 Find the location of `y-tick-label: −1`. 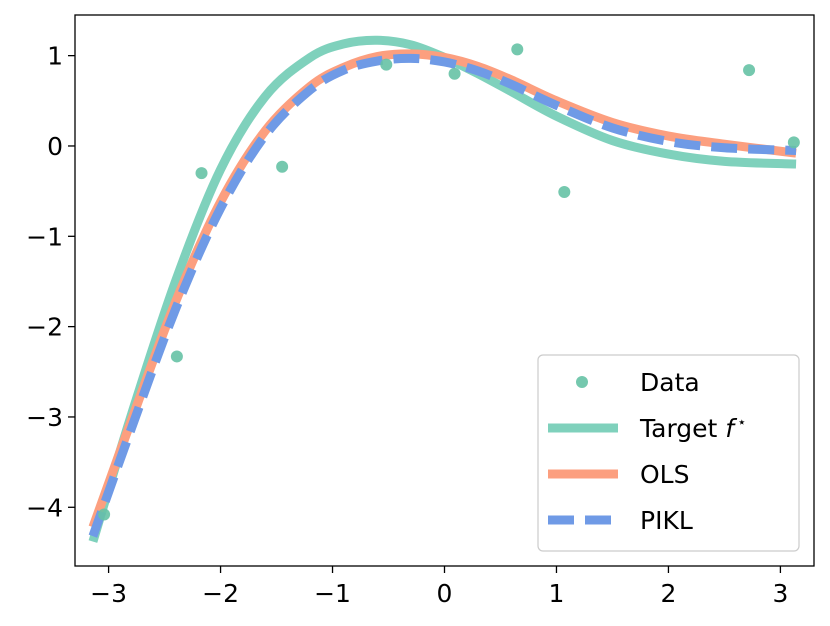

y-tick-label: −1 is located at coordinates (44, 236).